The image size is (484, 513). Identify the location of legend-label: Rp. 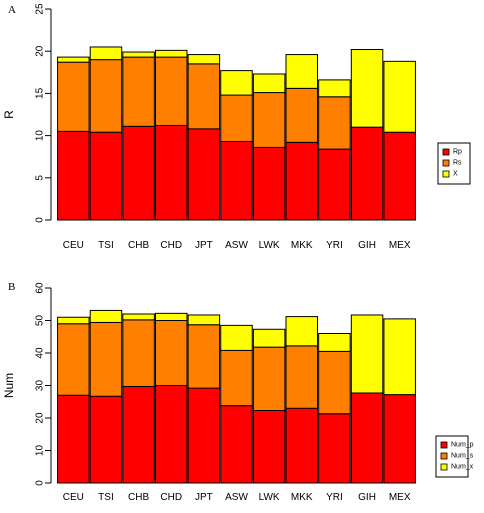
(457, 152).